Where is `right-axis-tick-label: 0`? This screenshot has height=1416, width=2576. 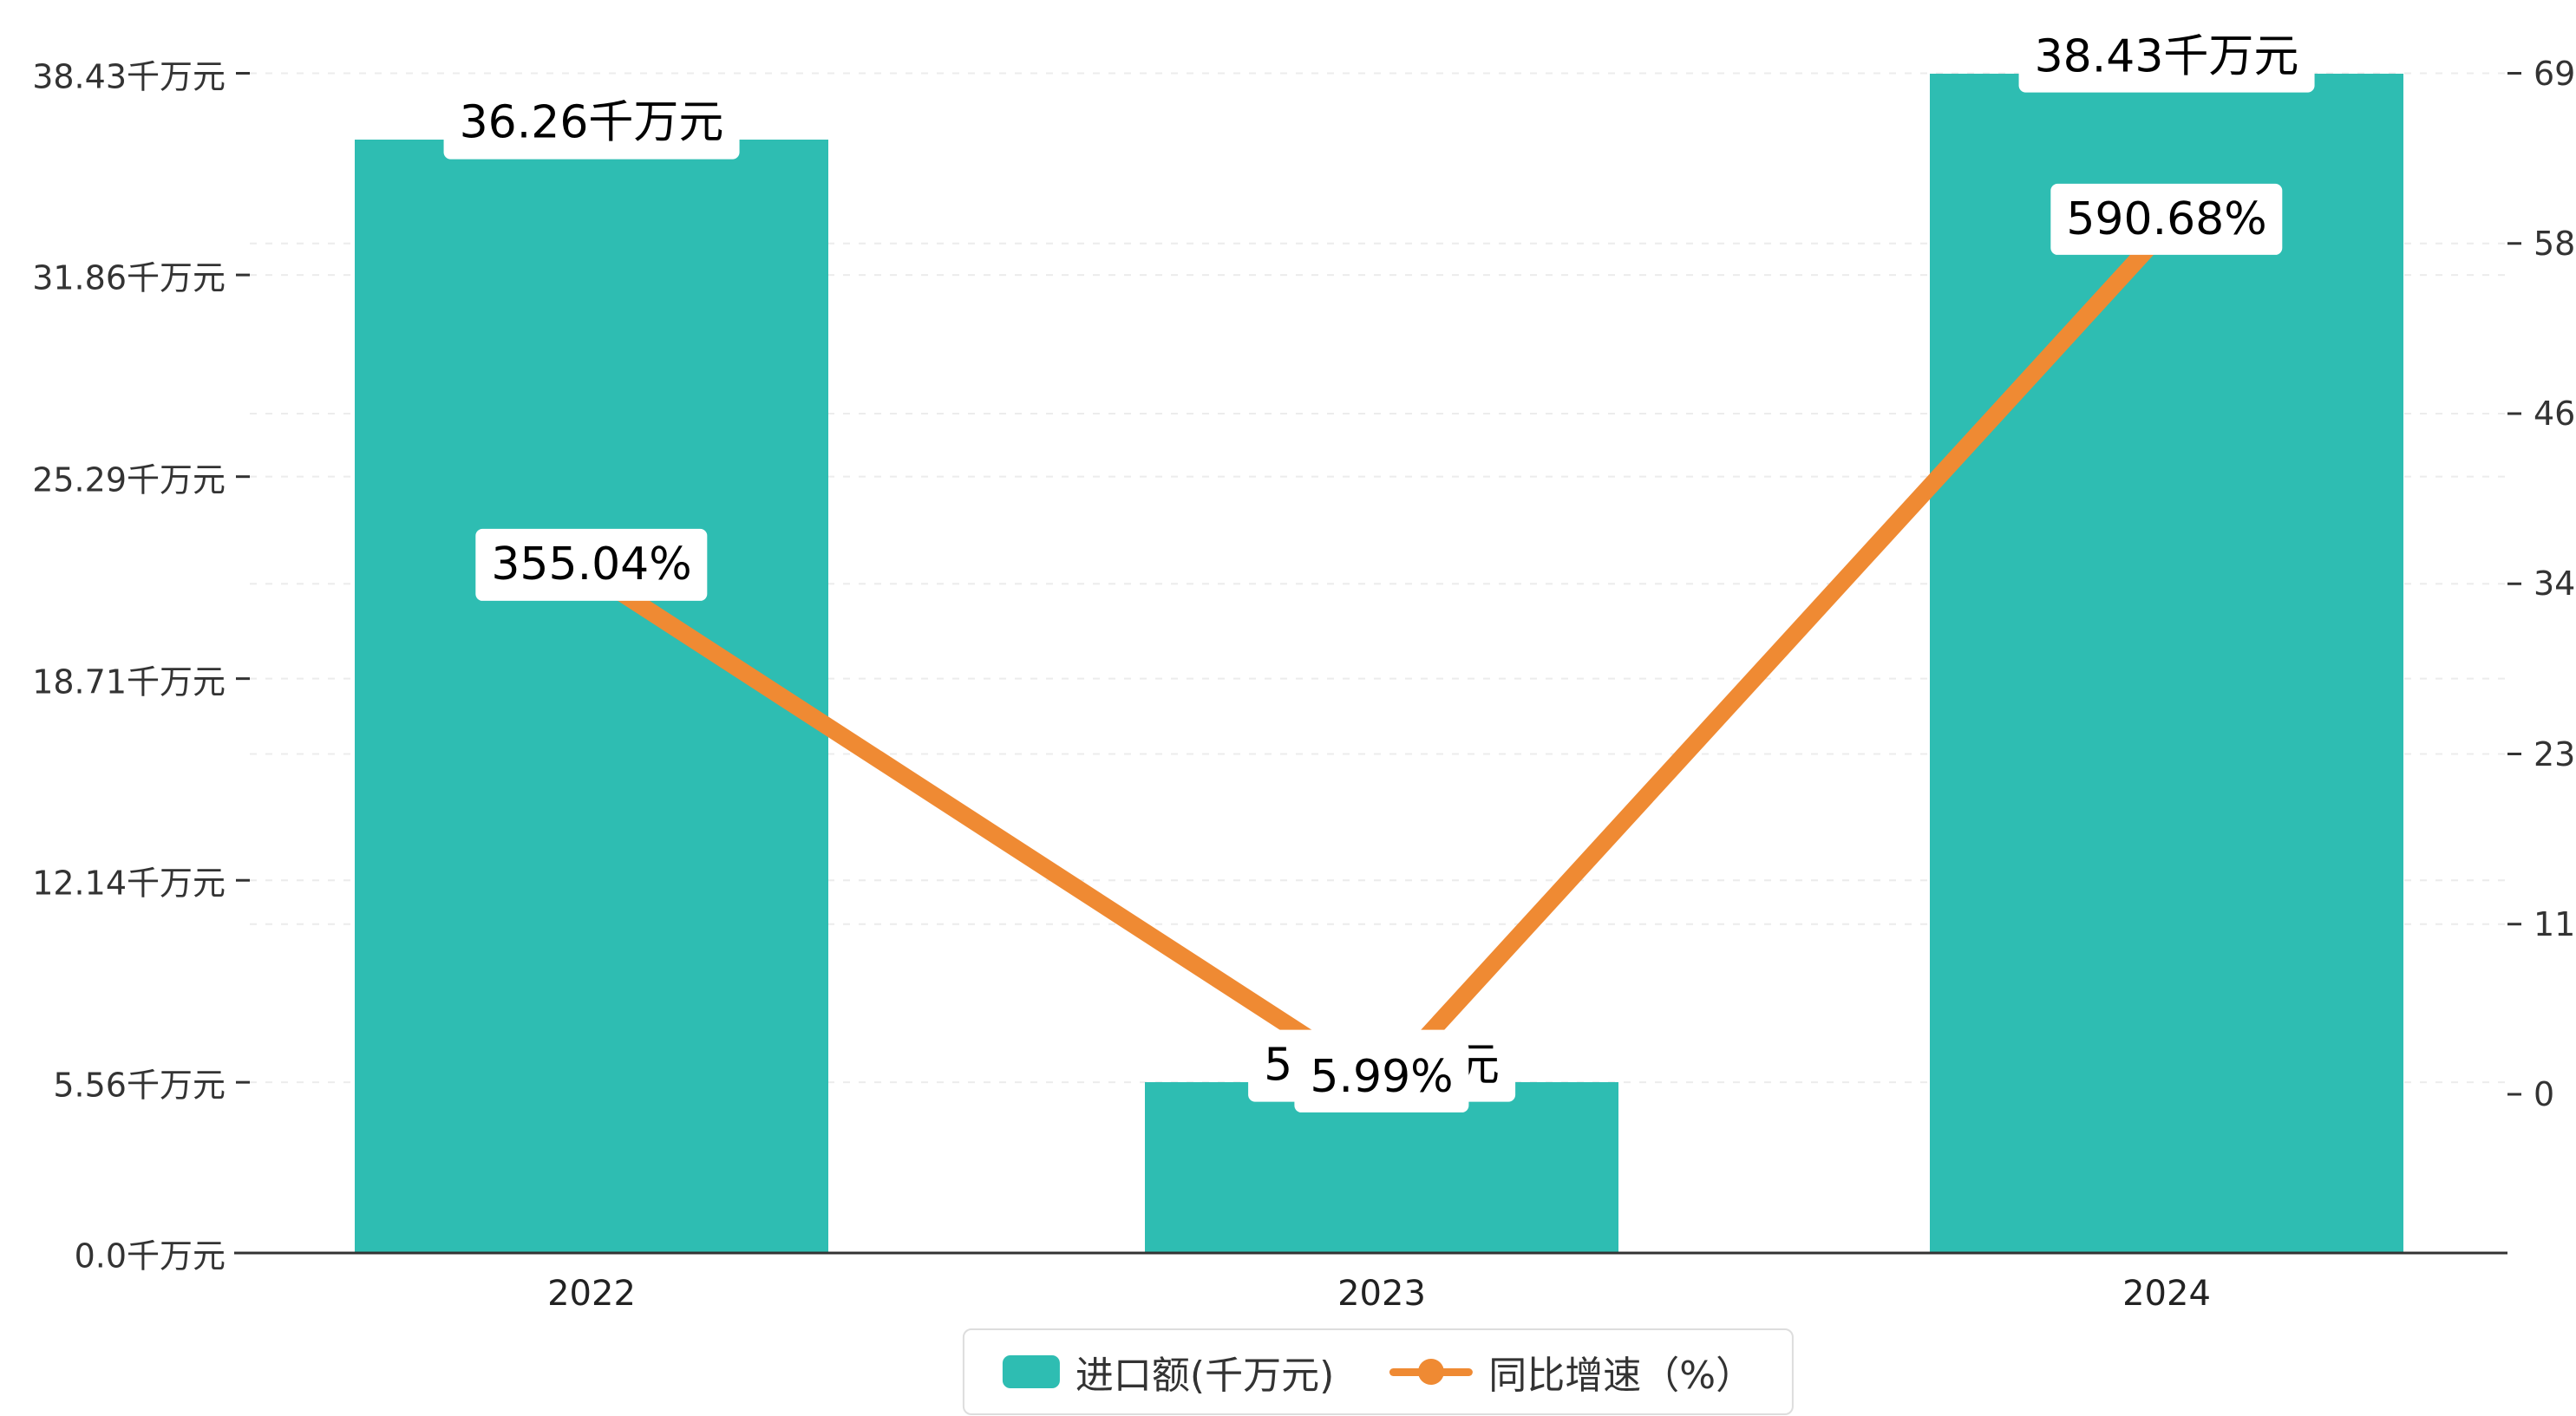
right-axis-tick-label: 0 is located at coordinates (2544, 1094).